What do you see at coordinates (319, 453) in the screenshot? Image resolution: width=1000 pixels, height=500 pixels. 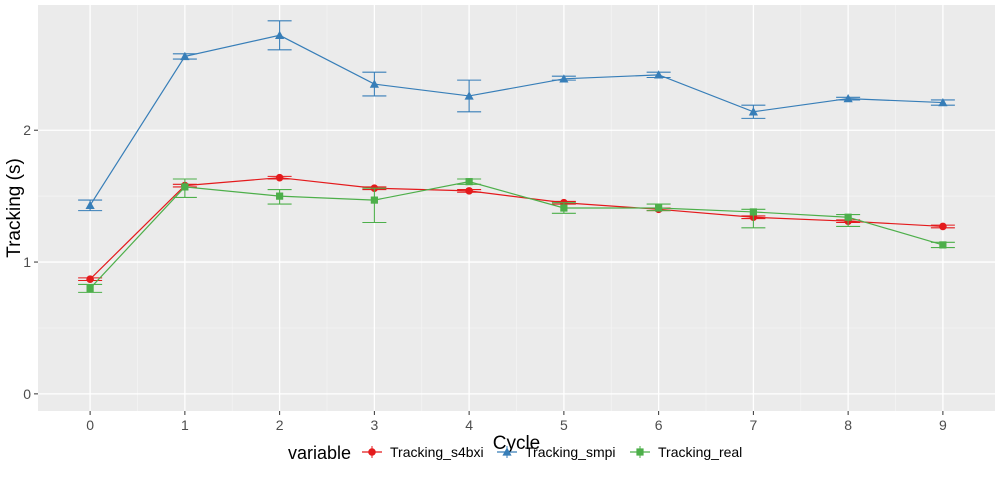 I see `legend-title: variable` at bounding box center [319, 453].